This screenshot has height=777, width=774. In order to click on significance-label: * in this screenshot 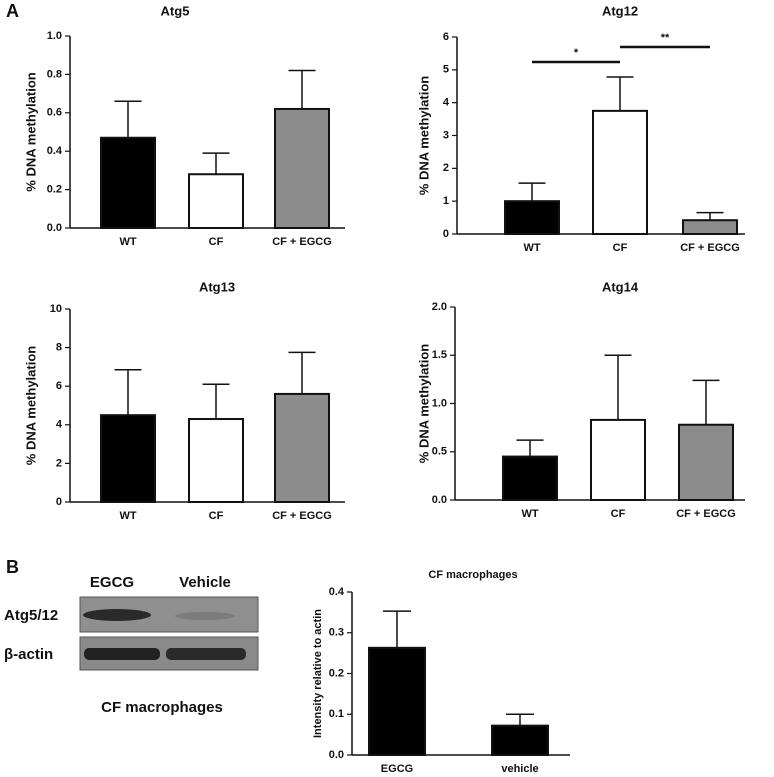, I will do `click(576, 53)`.